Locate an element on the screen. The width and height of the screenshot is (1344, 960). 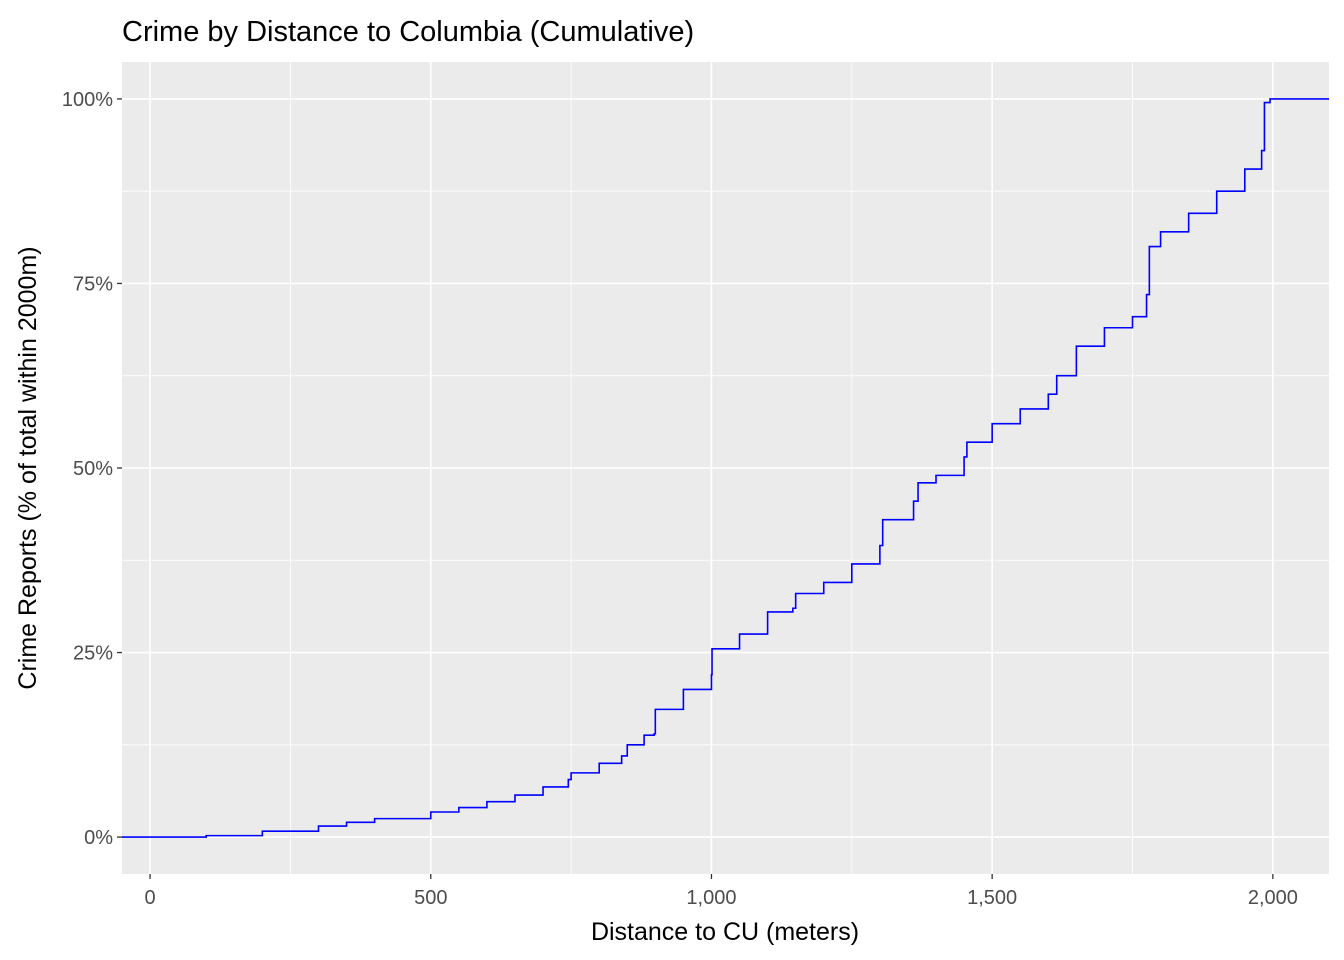
y-tick-label: 25% is located at coordinates (93, 654).